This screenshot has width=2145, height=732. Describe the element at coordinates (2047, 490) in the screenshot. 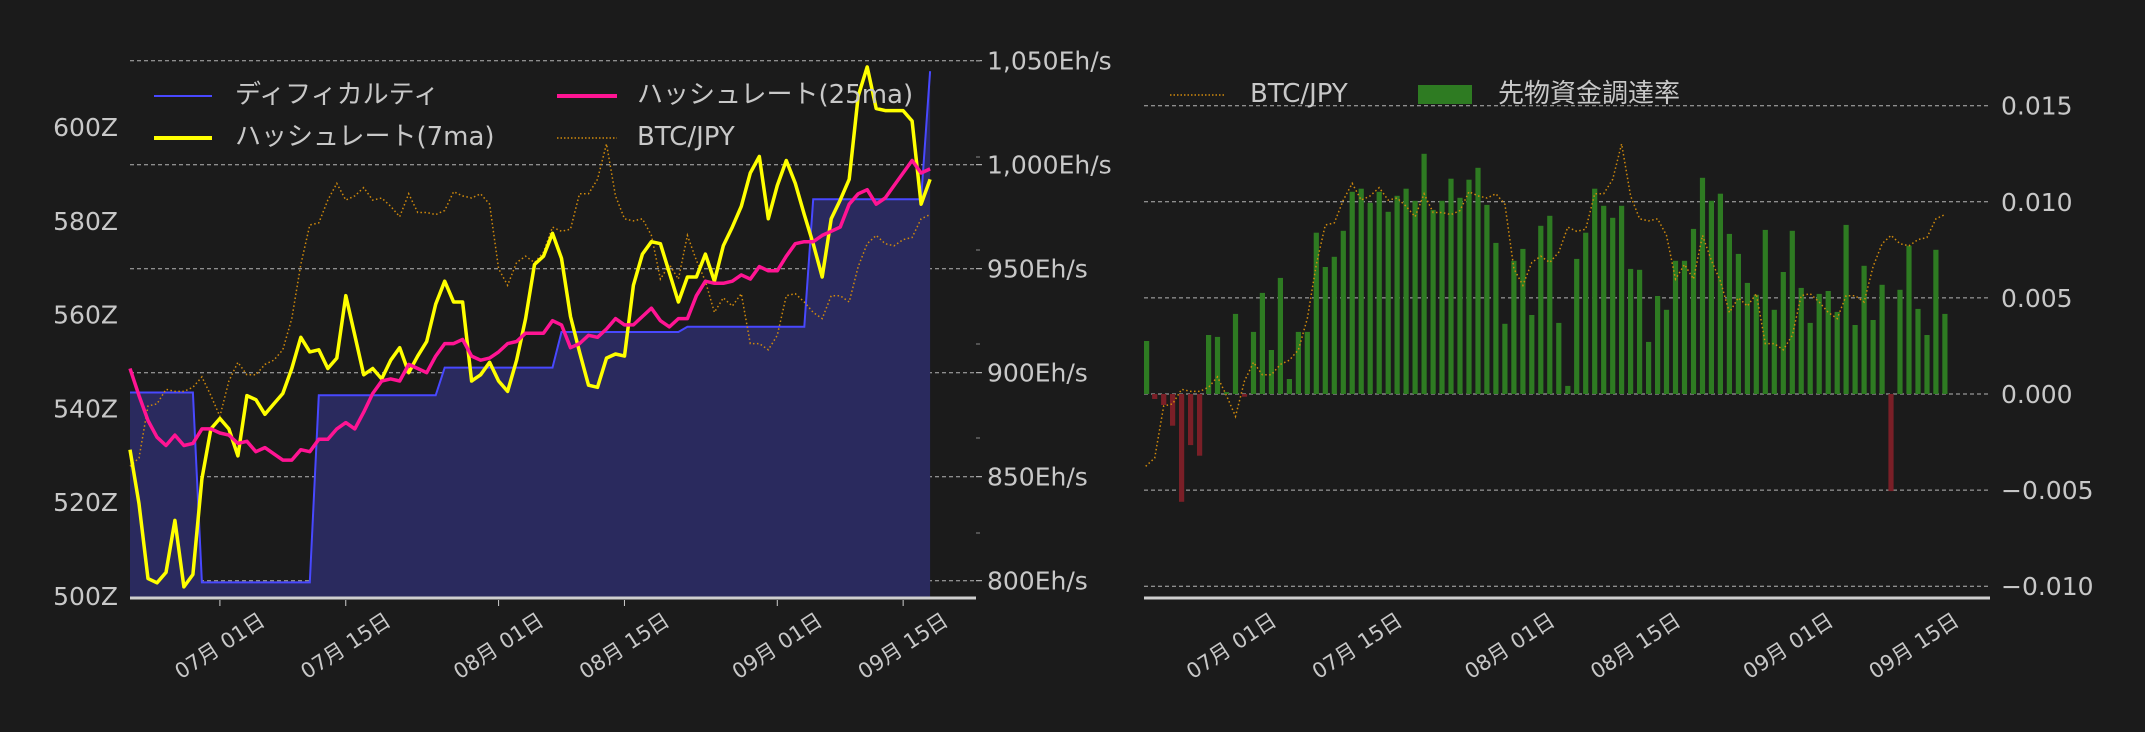

I see `right-axis-label: −0.005` at that location.